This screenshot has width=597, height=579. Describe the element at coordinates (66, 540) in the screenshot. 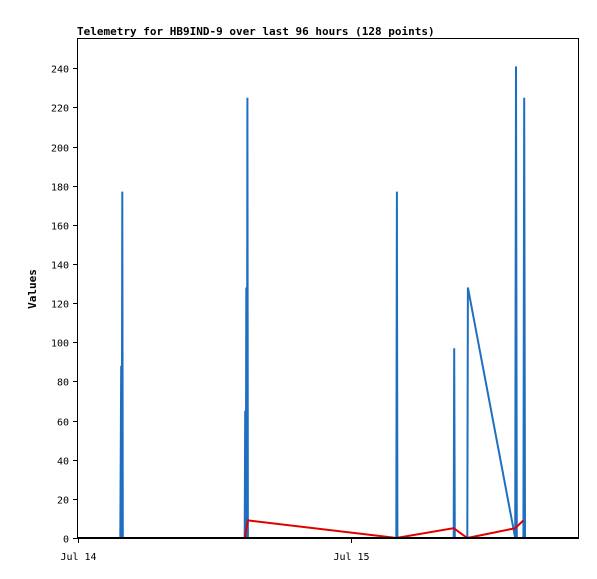

I see `y-tick-label: 0` at that location.